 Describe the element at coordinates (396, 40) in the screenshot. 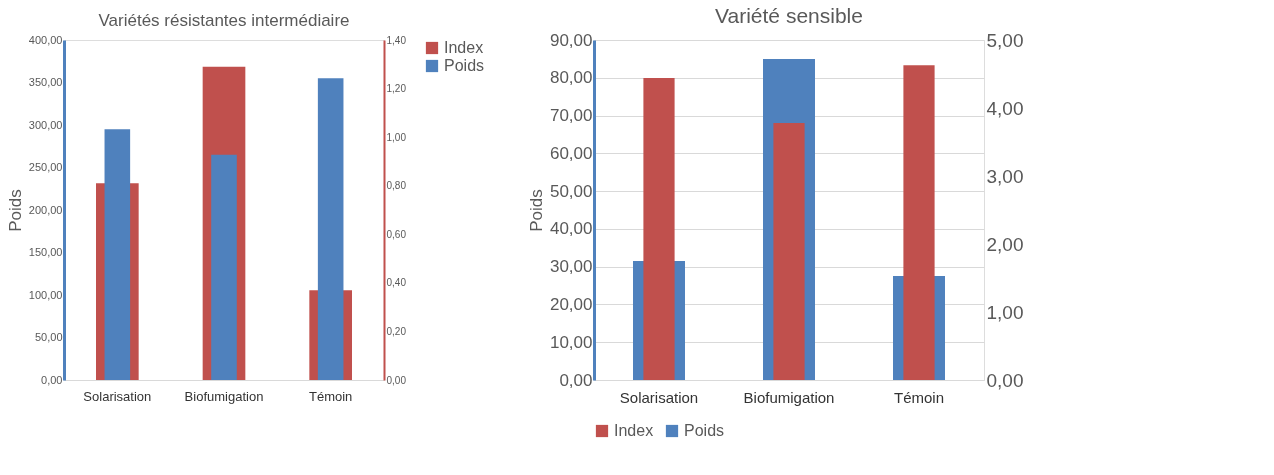

I see `y2-tick-label: 1,40` at that location.